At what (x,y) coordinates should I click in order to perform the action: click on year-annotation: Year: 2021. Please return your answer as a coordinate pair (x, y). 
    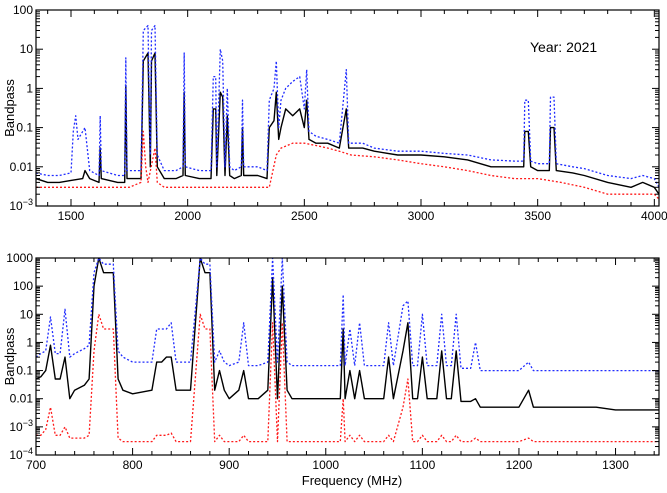
    Looking at the image, I should click on (563, 47).